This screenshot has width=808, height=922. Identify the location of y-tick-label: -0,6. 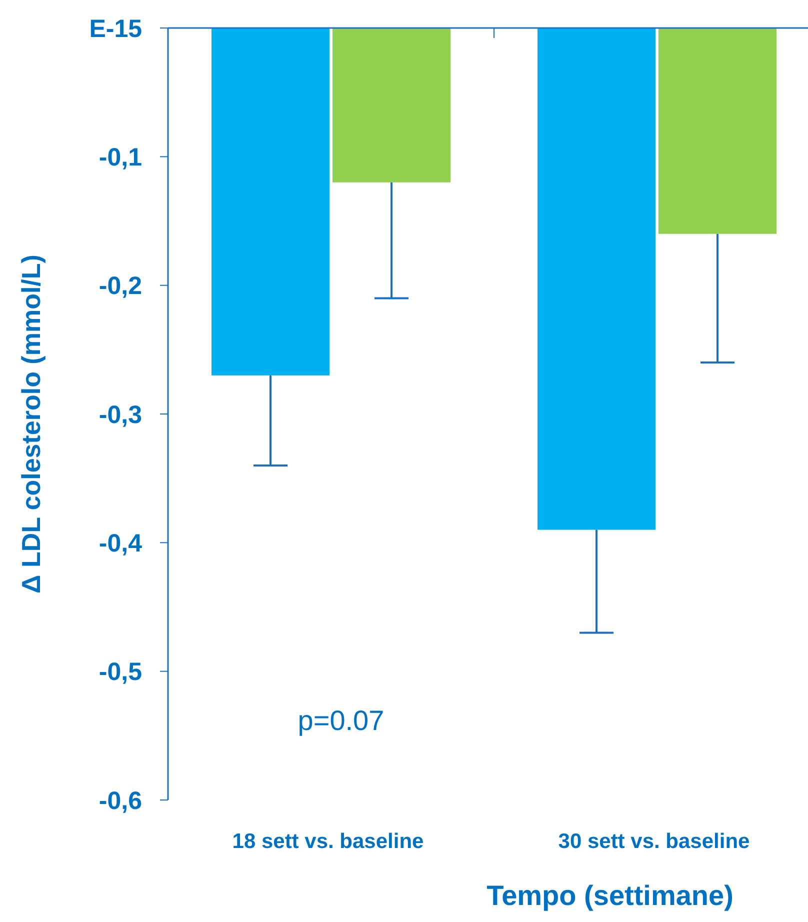
(120, 800).